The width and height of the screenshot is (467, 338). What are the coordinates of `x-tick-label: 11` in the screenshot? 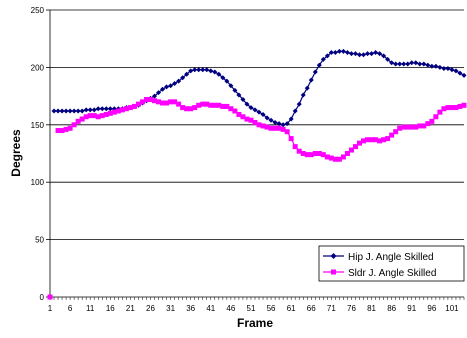 It's located at (90, 308).